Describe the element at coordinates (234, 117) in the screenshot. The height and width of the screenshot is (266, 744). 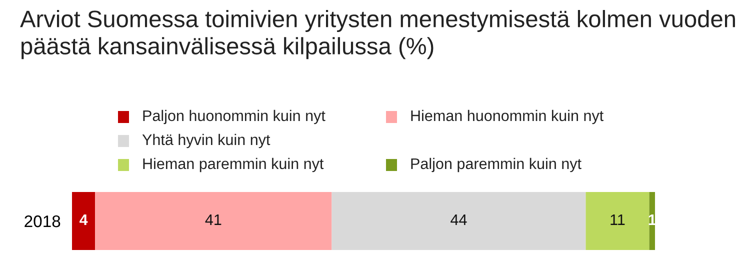
I see `legend-label: Paljon huonommin kuin nyt` at that location.